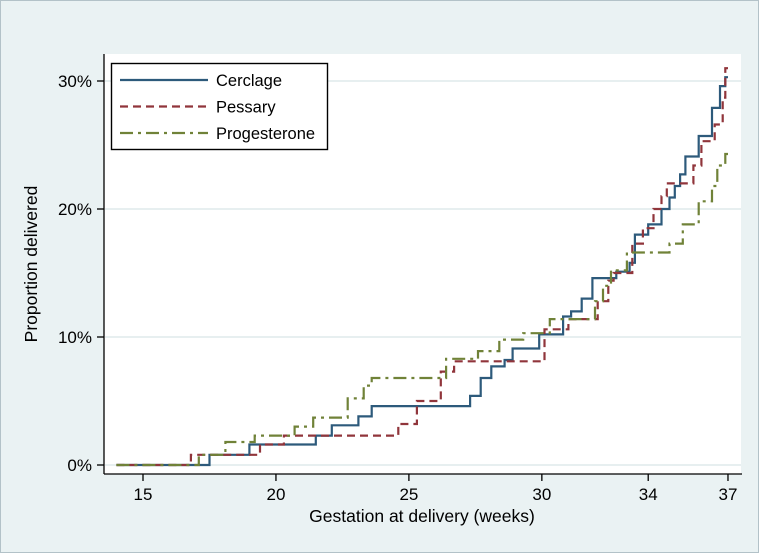  What do you see at coordinates (81, 273) in the screenshot?
I see `y-axis-ticks: 0% 10% 20% 30%` at bounding box center [81, 273].